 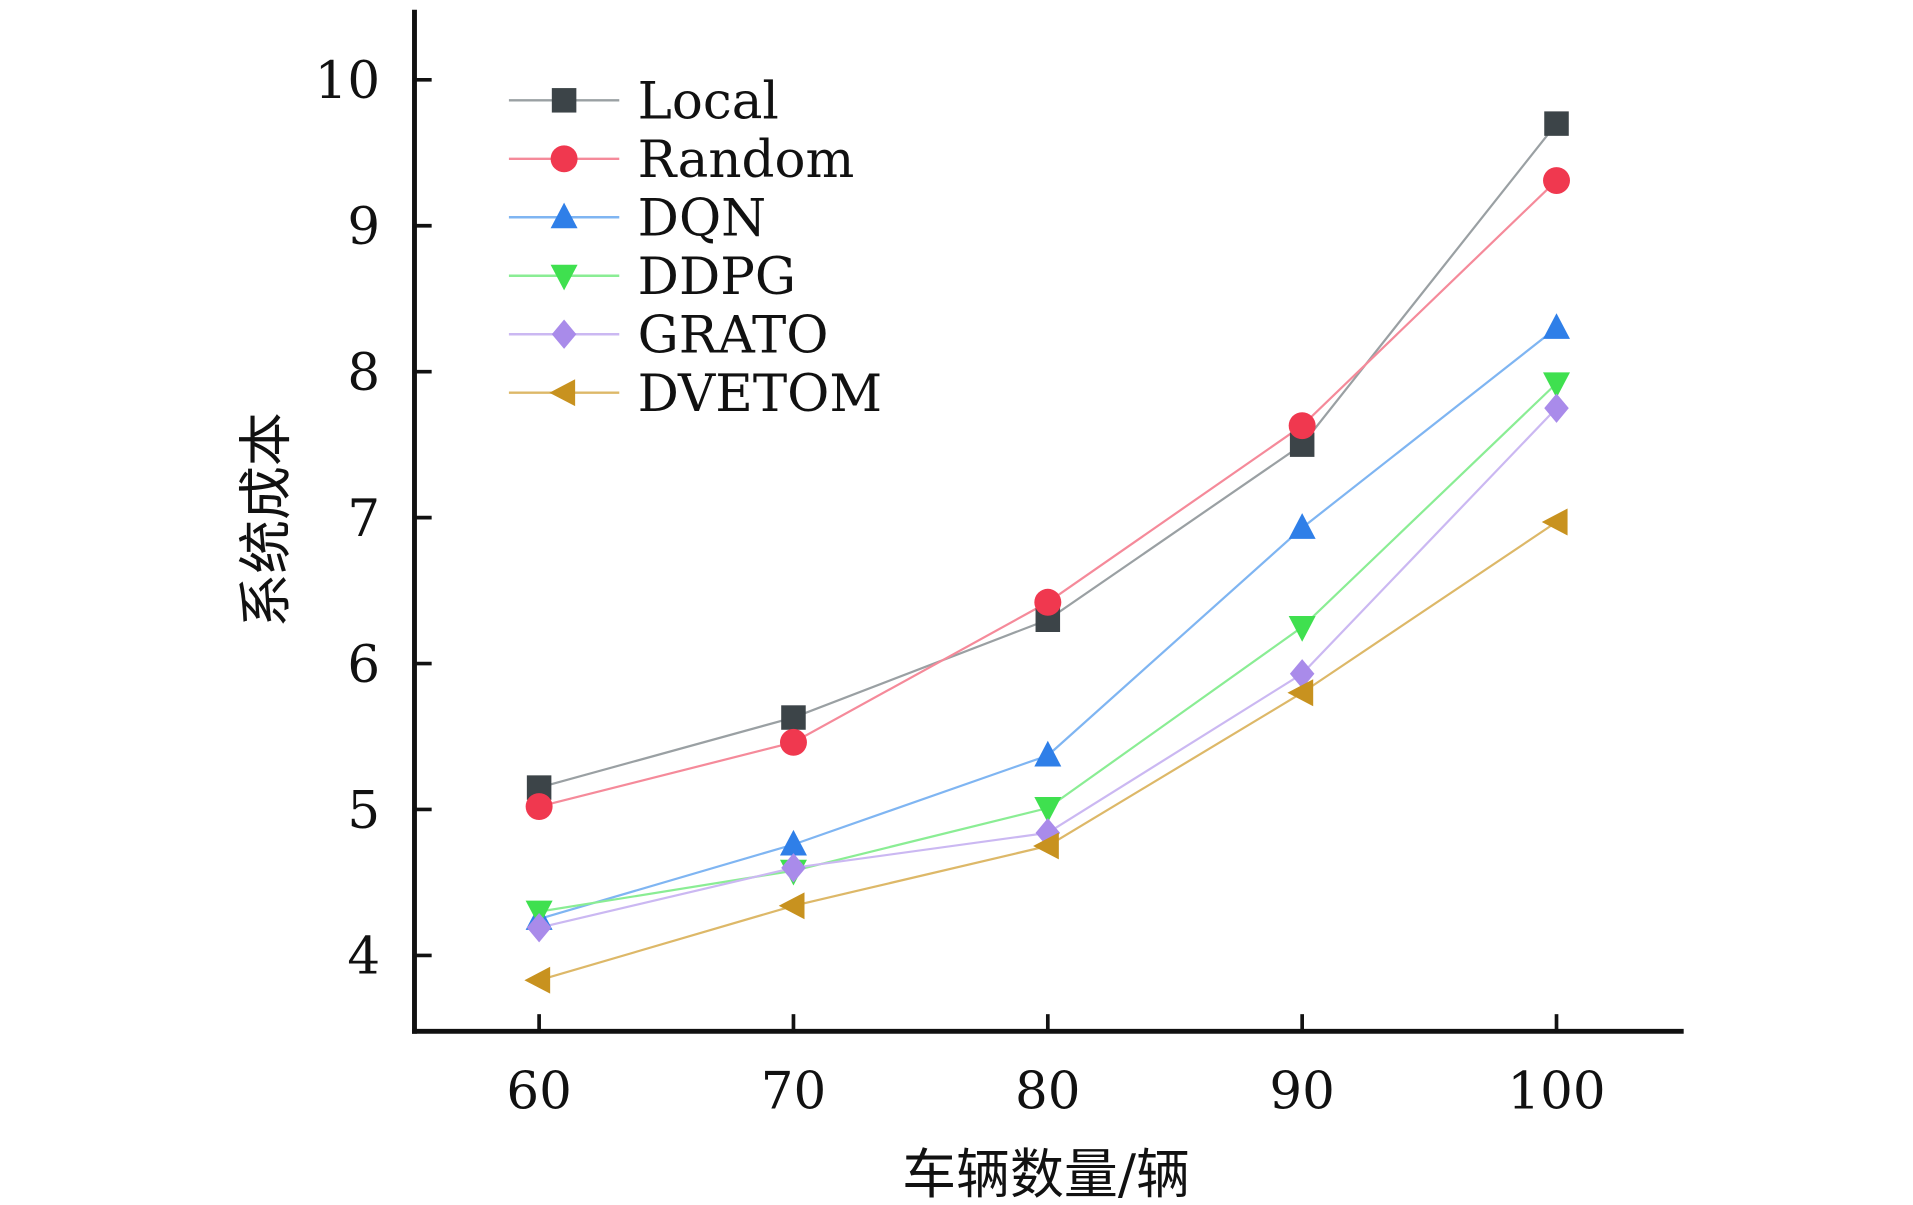 I want to click on legend-label-dvetom: DVETOM, so click(x=760, y=394).